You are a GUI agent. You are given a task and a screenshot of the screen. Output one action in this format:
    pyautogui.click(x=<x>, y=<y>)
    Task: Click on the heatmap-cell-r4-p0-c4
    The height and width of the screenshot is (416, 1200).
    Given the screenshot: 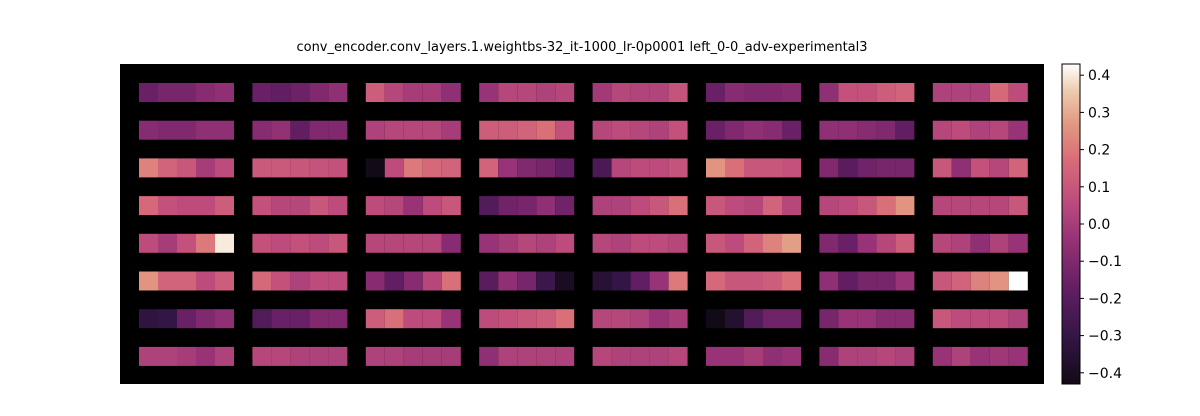 What is the action you would take?
    pyautogui.click(x=224, y=243)
    